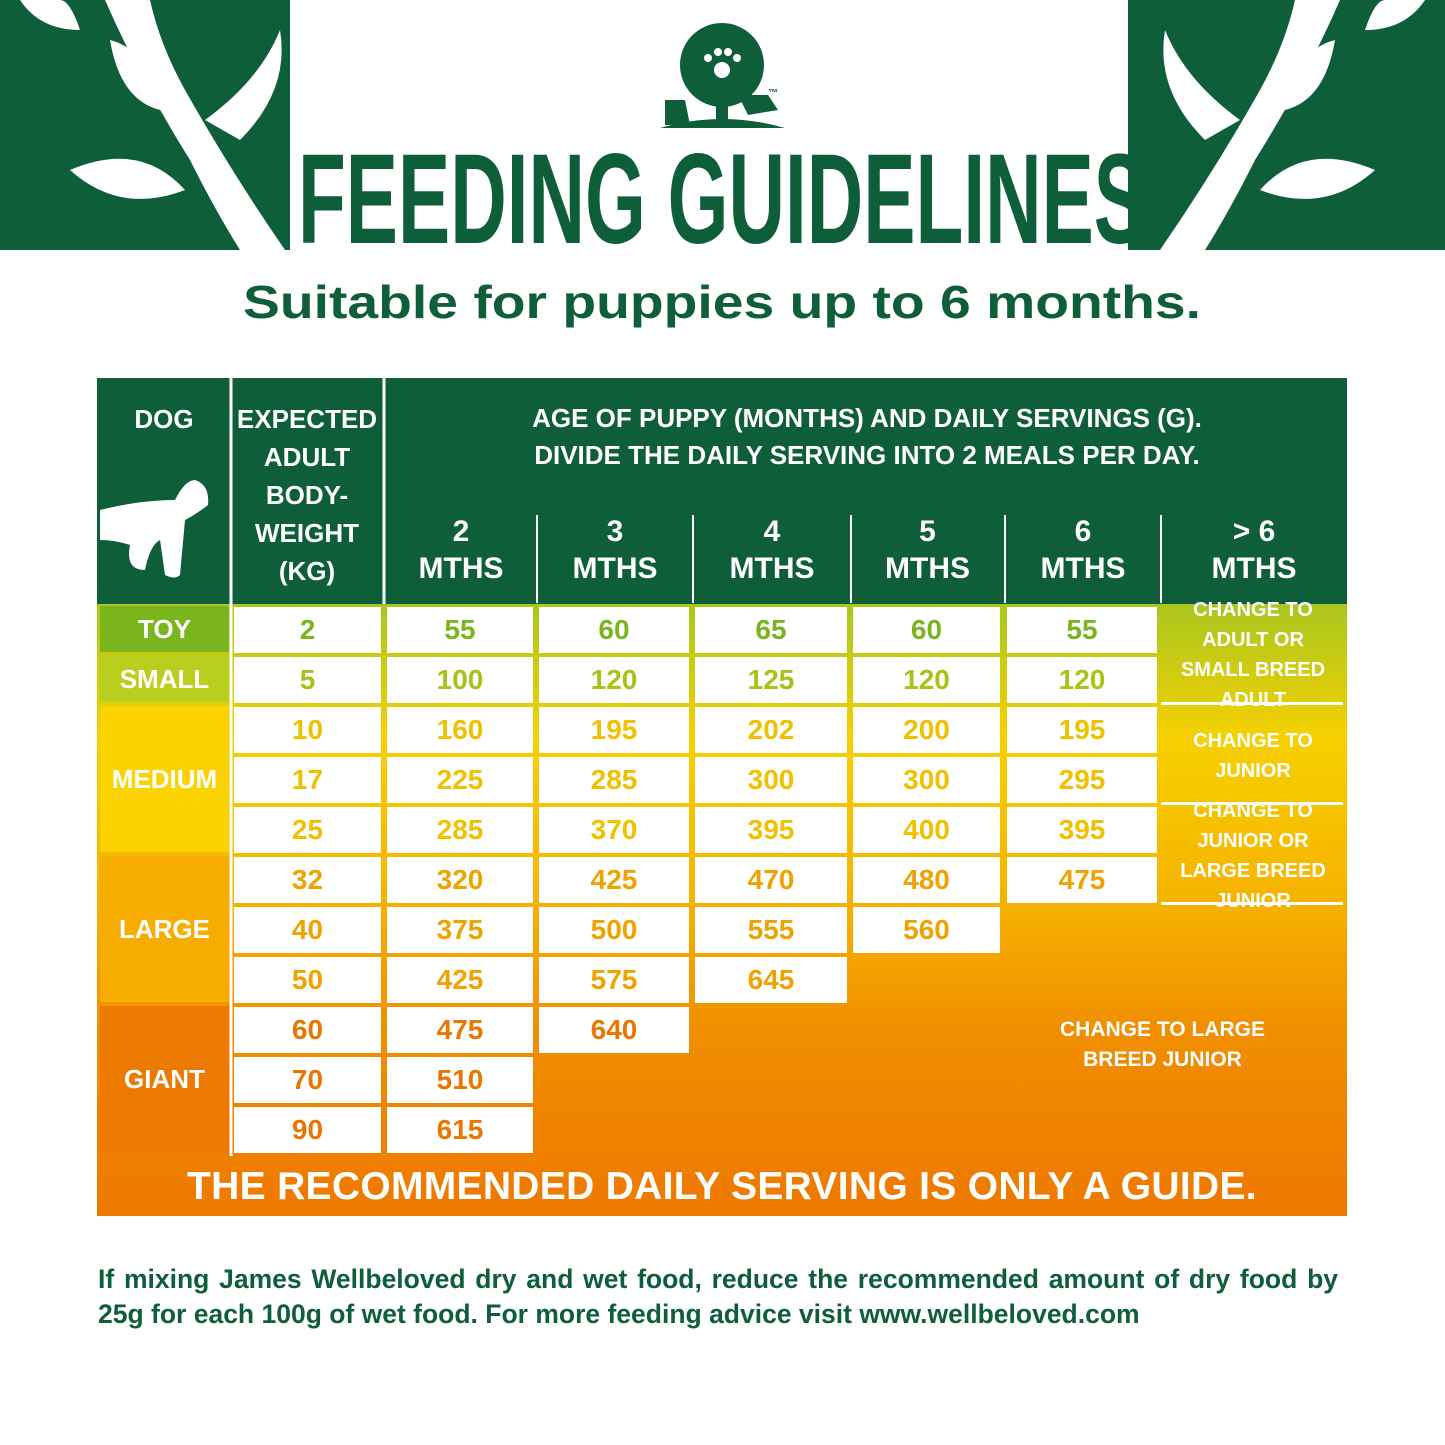 The width and height of the screenshot is (1445, 1445). I want to click on size-label: TOY, so click(164, 629).